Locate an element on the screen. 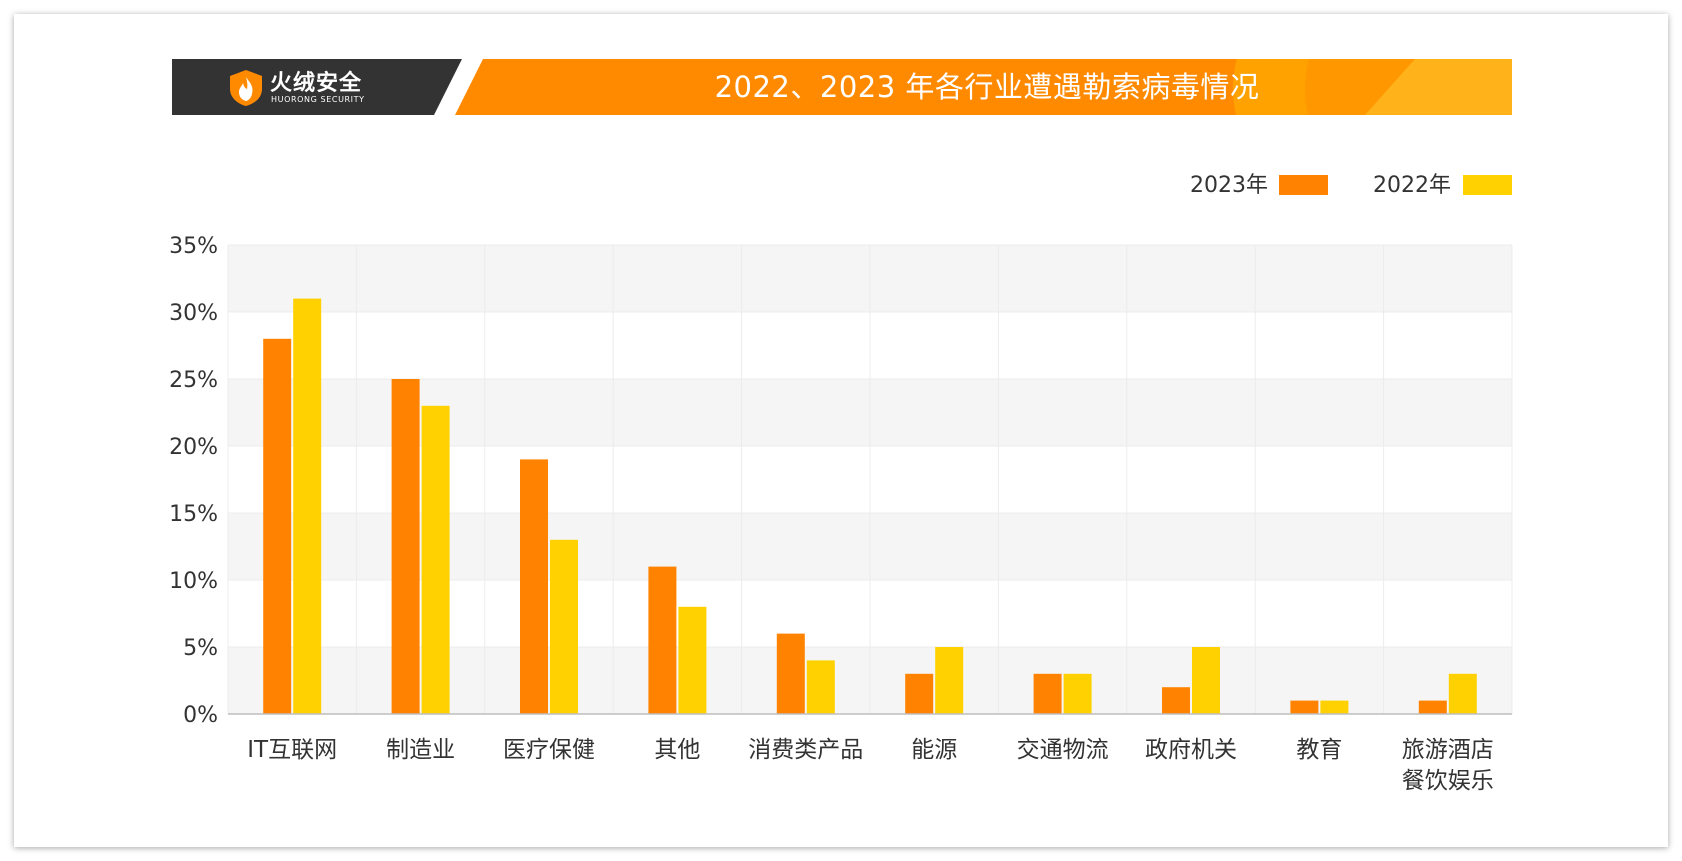 The image size is (1682, 861). x-tick-label: 消费类产品 is located at coordinates (805, 750).